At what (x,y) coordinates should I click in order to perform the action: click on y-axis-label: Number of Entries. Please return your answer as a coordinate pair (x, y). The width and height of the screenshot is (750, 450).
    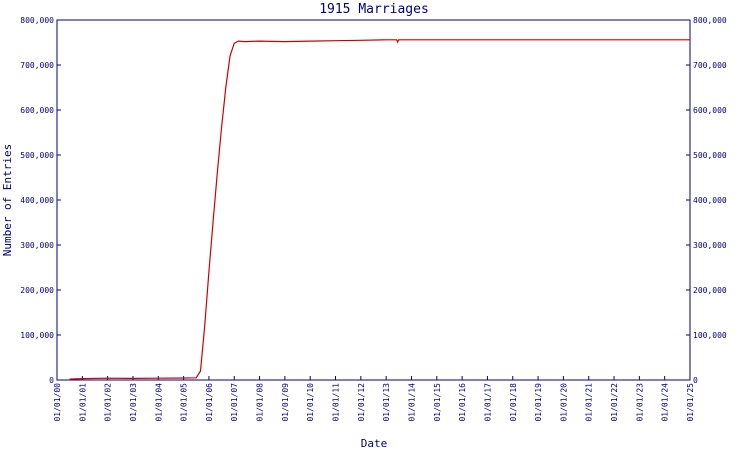
    Looking at the image, I should click on (7, 200).